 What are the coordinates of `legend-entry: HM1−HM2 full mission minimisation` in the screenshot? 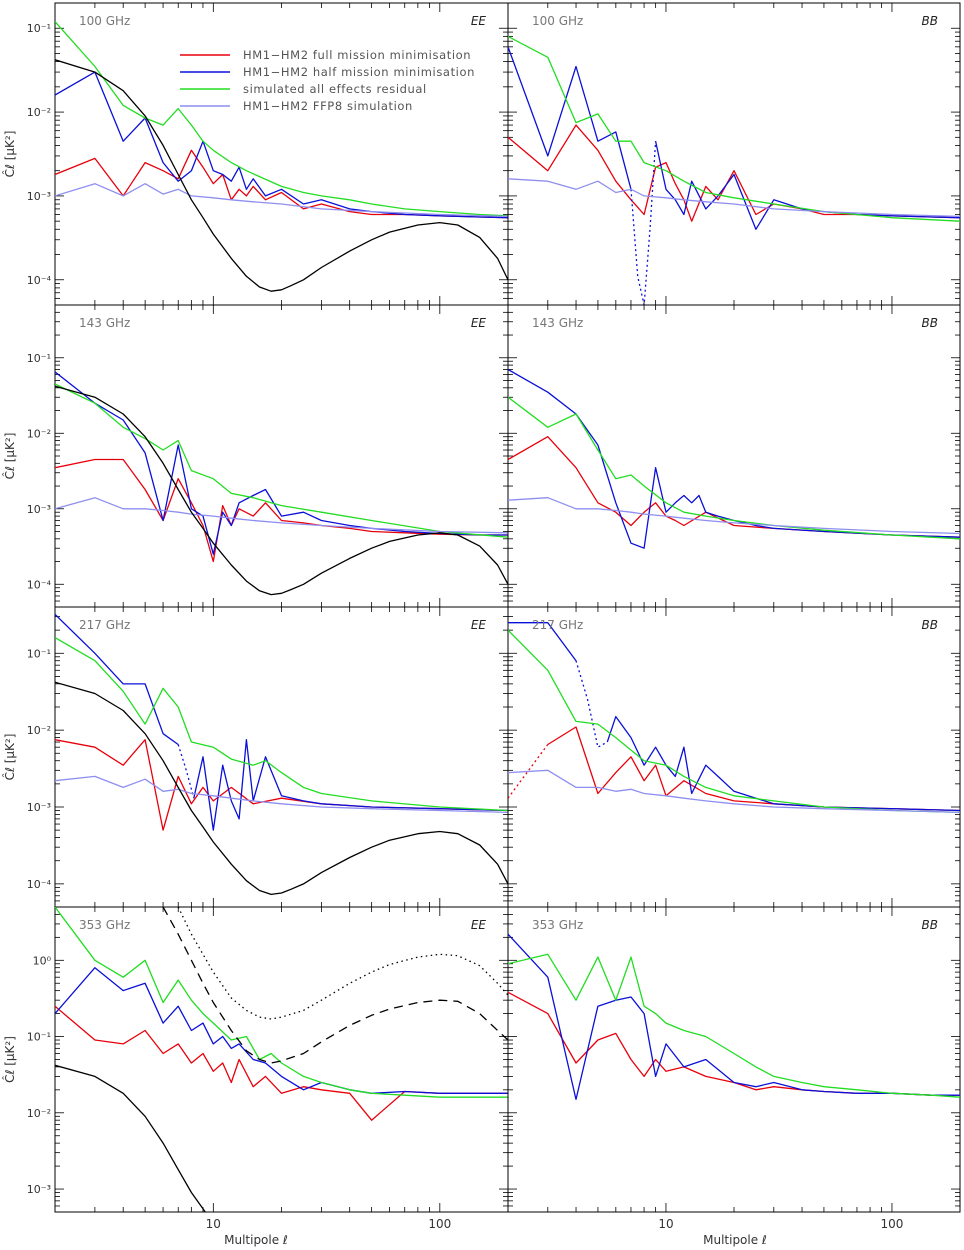 It's located at (357, 55).